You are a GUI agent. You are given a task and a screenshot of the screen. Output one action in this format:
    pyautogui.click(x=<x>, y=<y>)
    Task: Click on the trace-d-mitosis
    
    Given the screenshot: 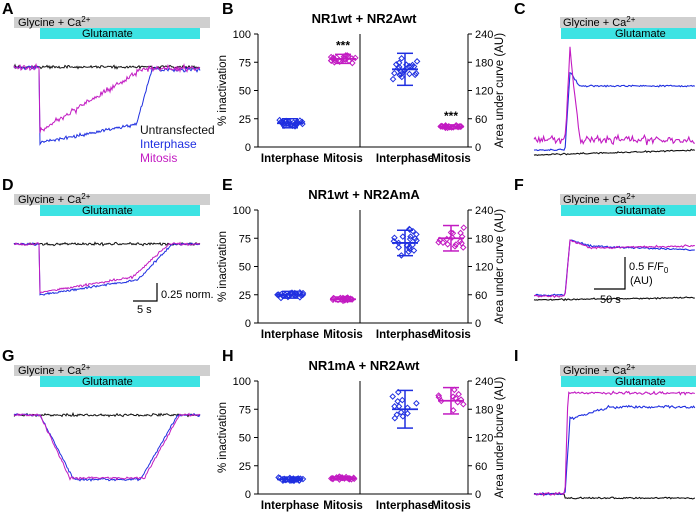 What is the action you would take?
    pyautogui.click(x=107, y=267)
    